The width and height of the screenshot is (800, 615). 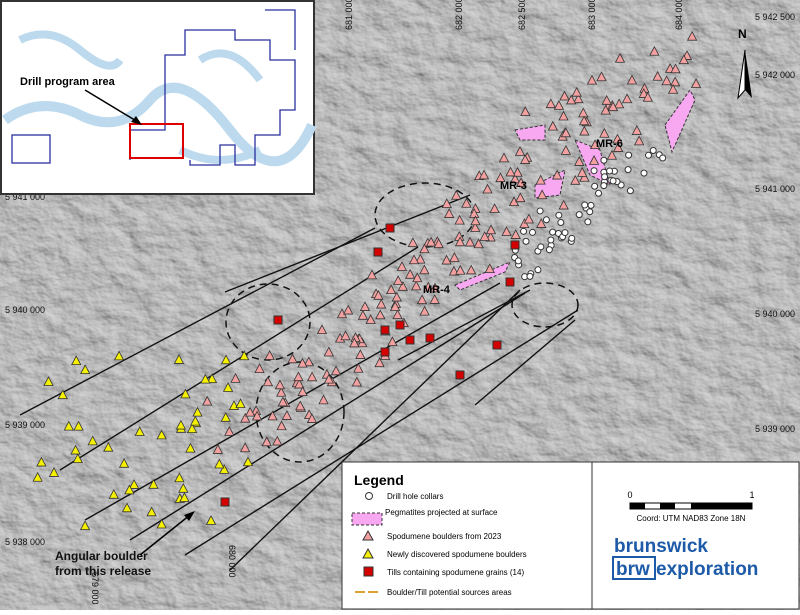 What do you see at coordinates (103, 571) in the screenshot?
I see `callout-line: from this release` at bounding box center [103, 571].